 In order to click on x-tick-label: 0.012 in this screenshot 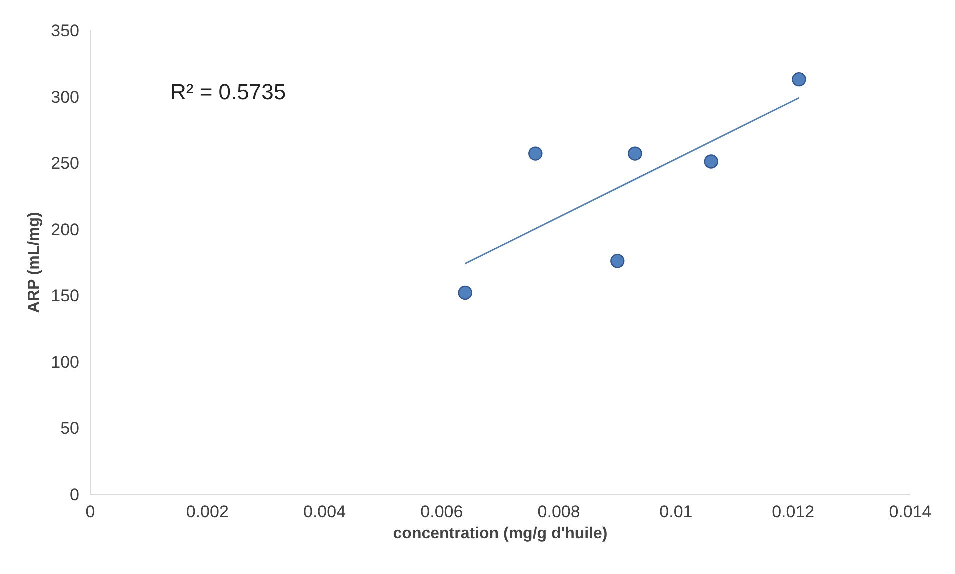, I will do `click(793, 512)`.